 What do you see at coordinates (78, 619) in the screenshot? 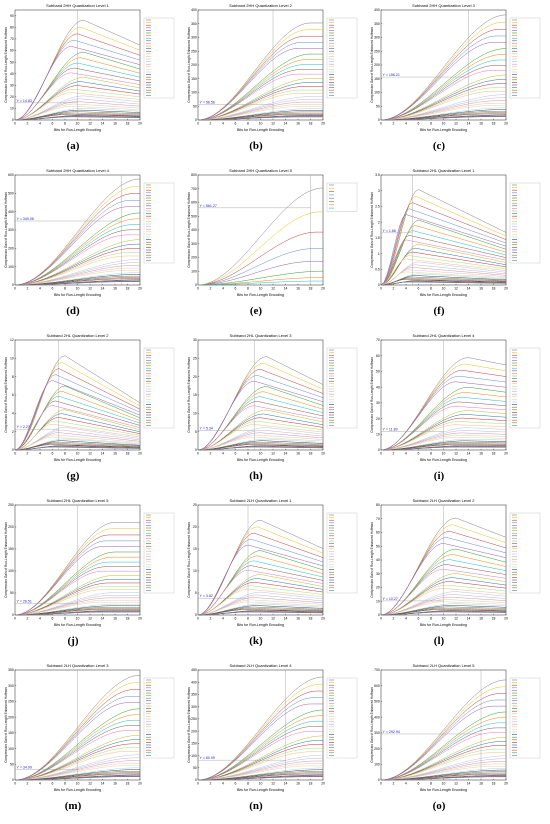
I see `x-tick-label: 10` at bounding box center [78, 619].